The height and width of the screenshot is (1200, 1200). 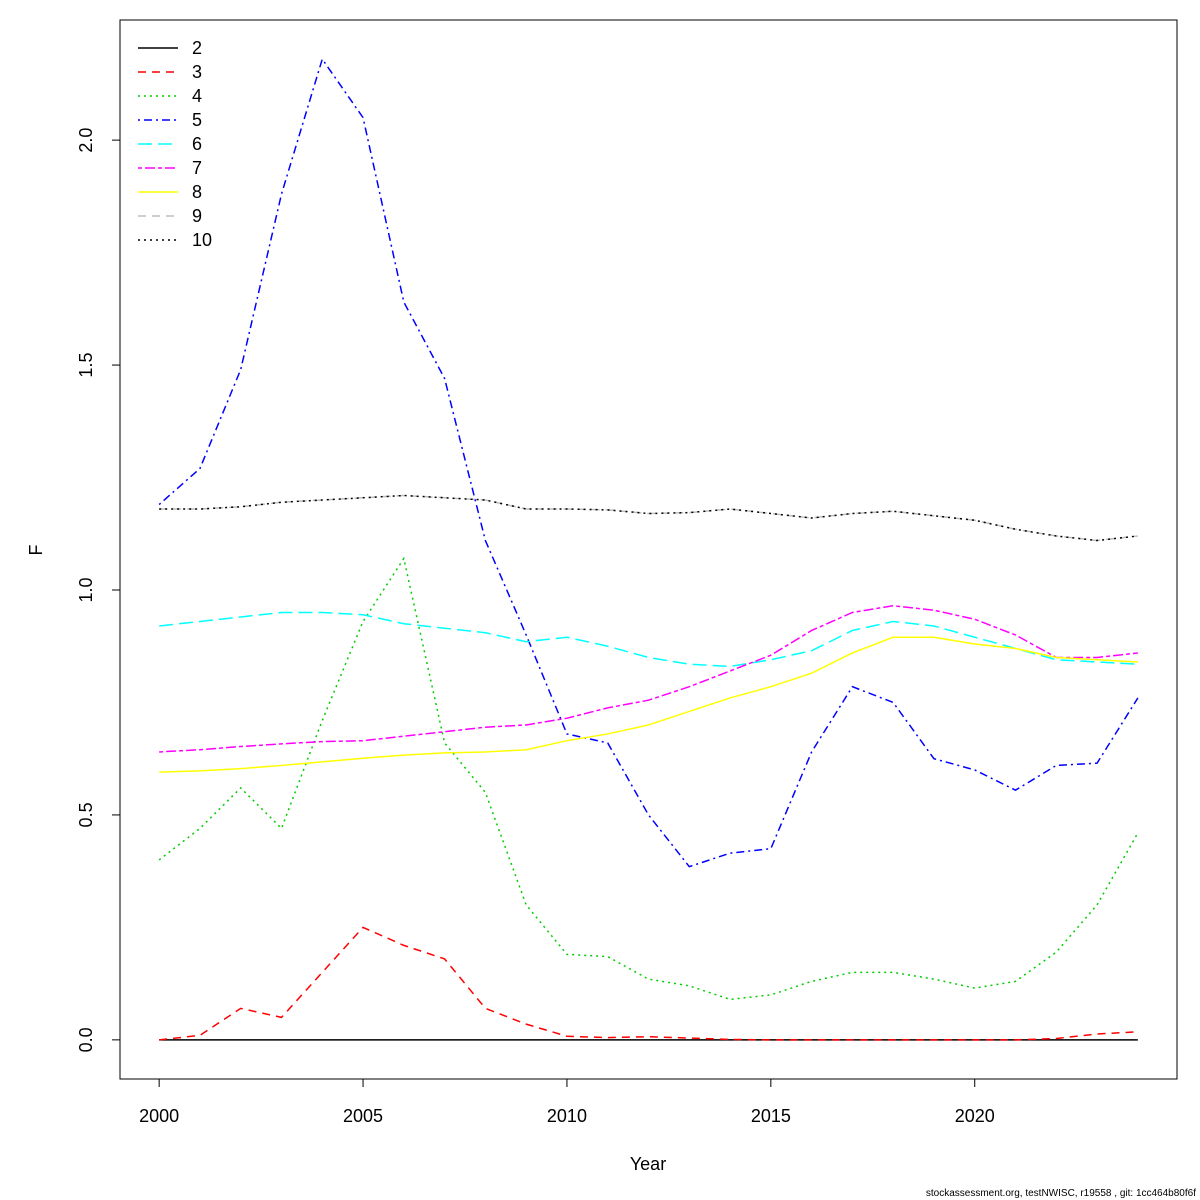 What do you see at coordinates (197, 72) in the screenshot?
I see `legend-label: 3` at bounding box center [197, 72].